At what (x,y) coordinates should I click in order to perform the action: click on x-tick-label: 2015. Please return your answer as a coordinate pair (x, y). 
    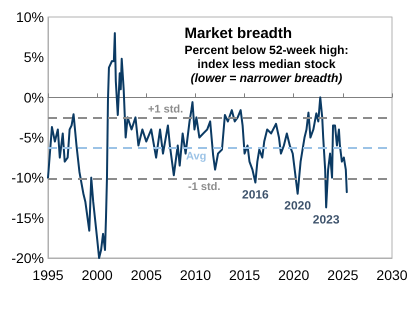
    Looking at the image, I should click on (244, 275).